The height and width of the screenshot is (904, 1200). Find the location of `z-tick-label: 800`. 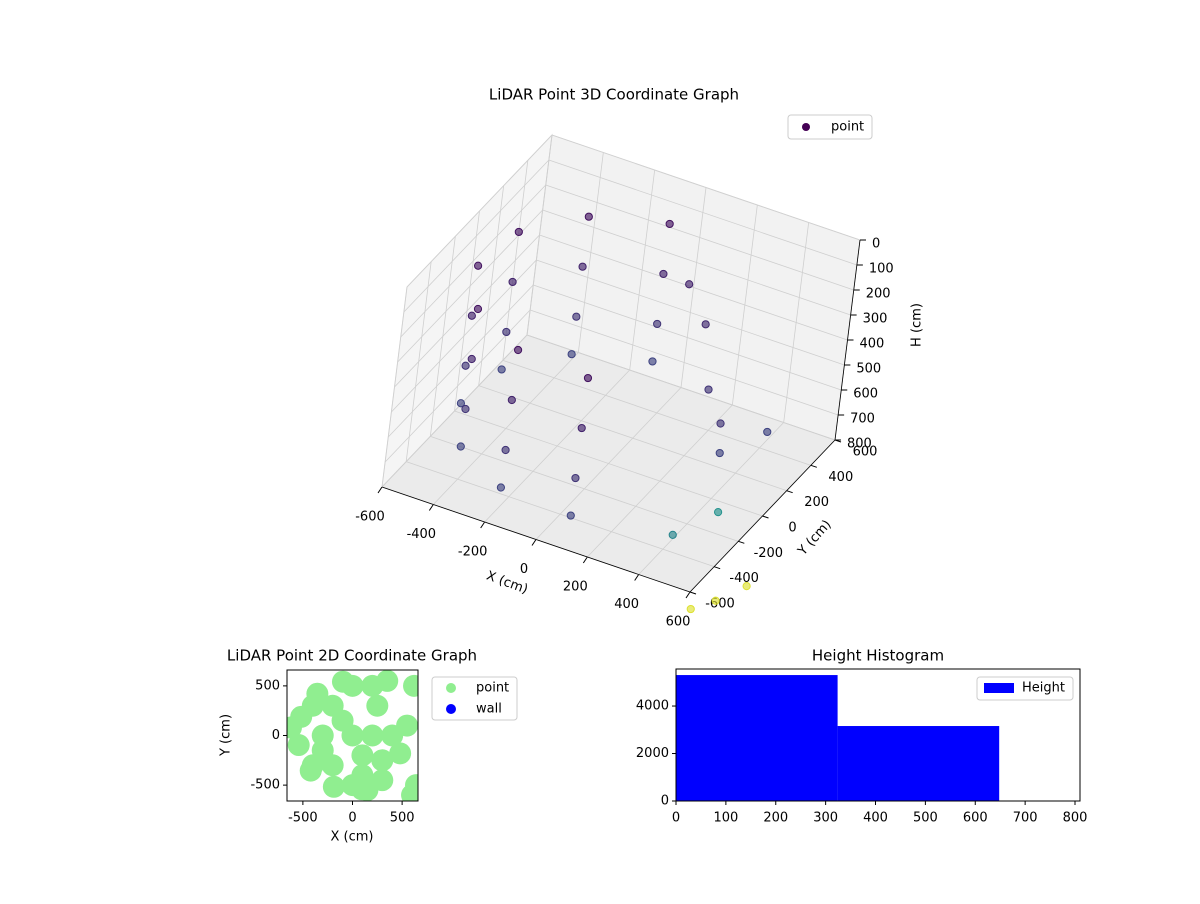

z-tick-label: 800 is located at coordinates (859, 444).